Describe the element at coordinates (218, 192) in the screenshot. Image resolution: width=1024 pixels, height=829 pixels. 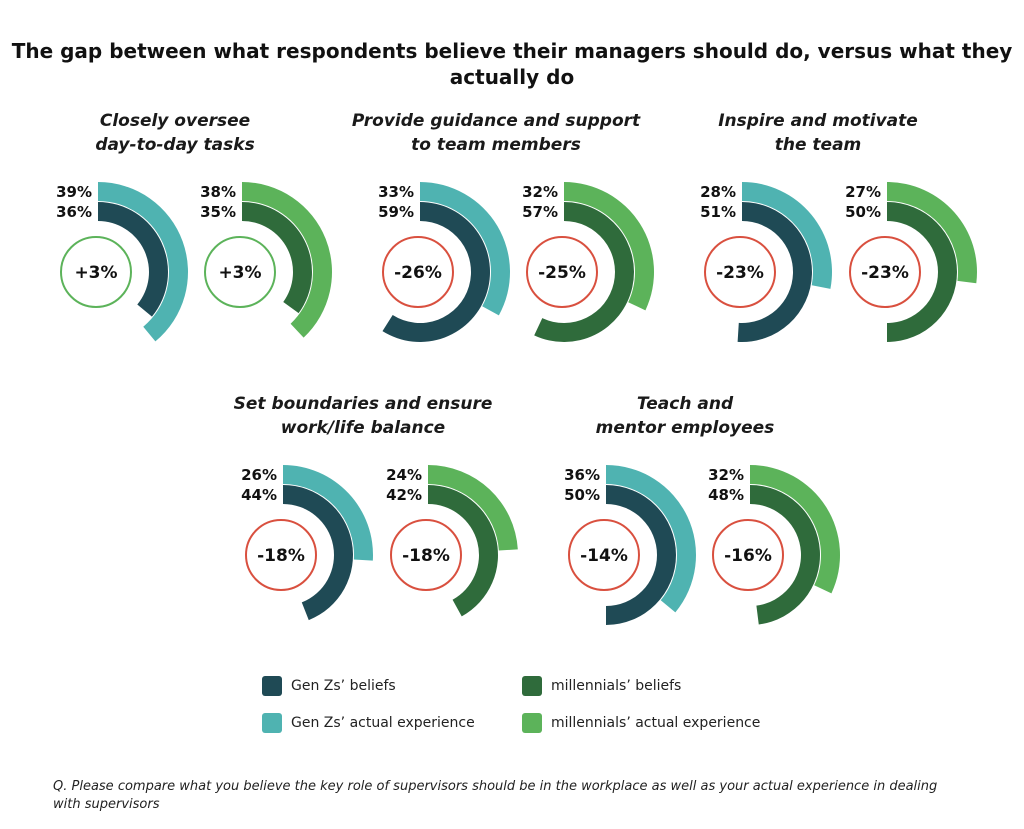
I see `millennials-actual-label: 38%` at that location.